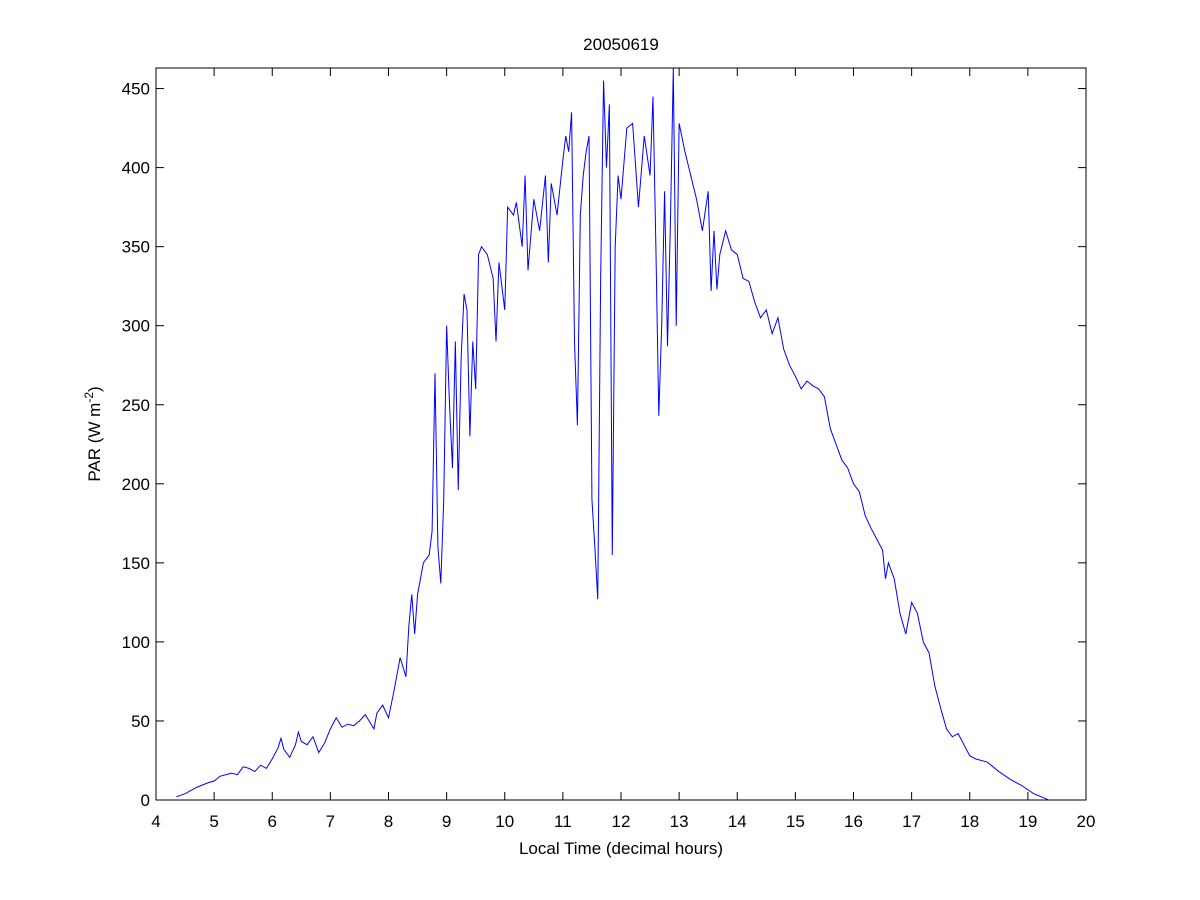 The height and width of the screenshot is (900, 1200). What do you see at coordinates (89, 397) in the screenshot?
I see `y-axis-label-superscript: -2` at bounding box center [89, 397].